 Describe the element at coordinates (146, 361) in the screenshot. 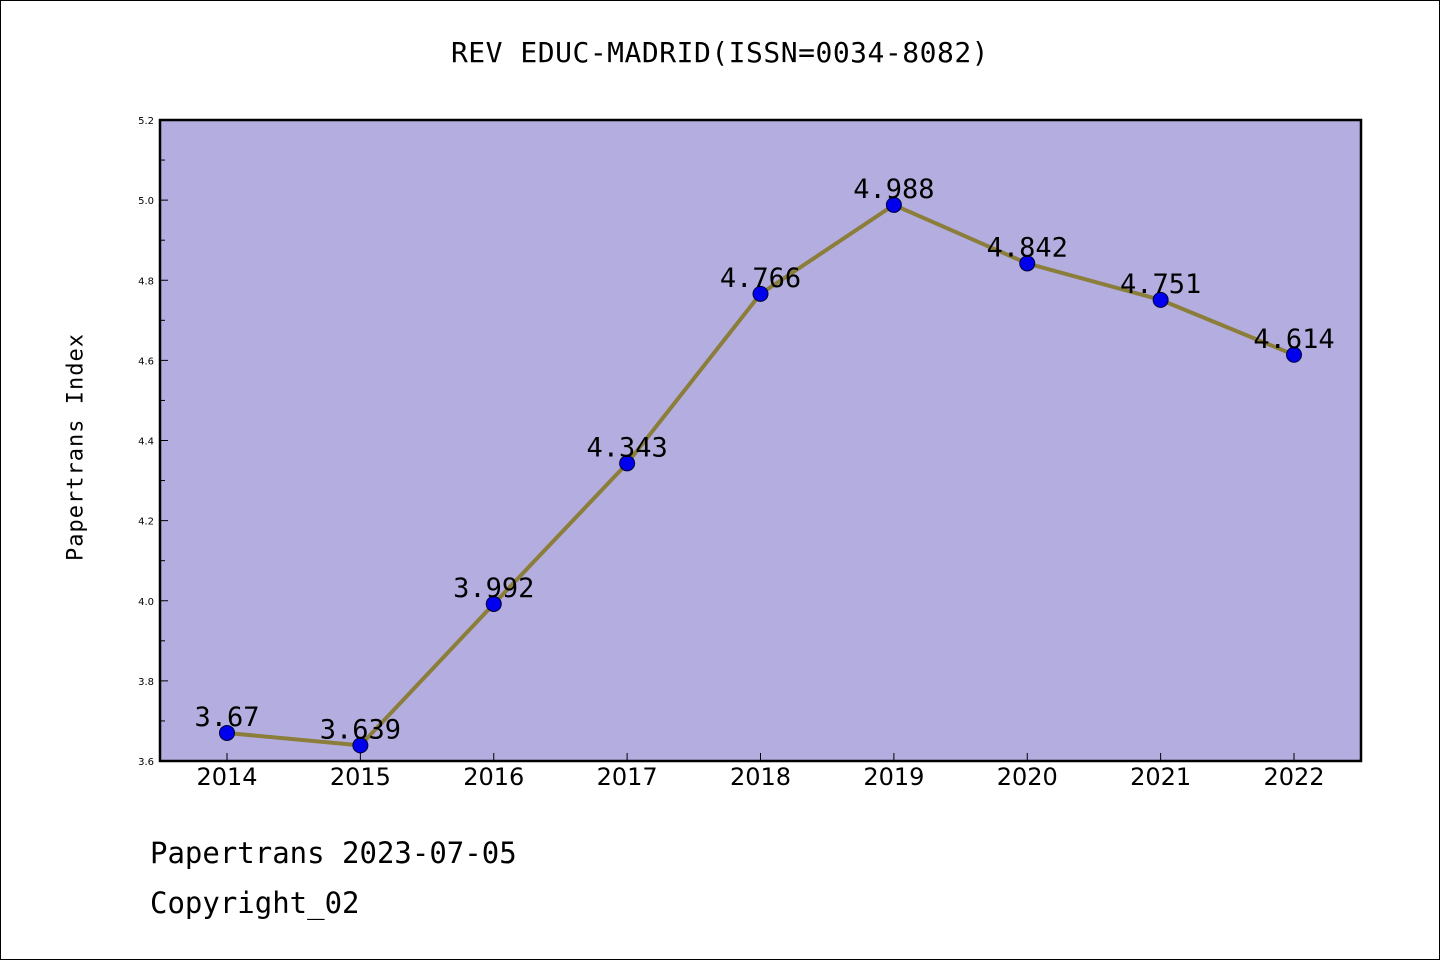

I see `y-tick-label: 4.6` at that location.